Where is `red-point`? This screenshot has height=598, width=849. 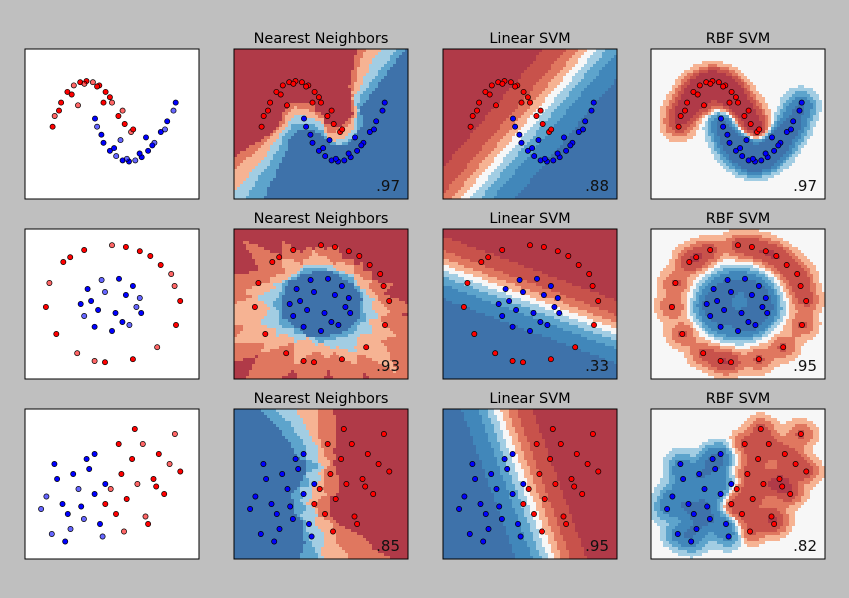
red-point is located at coordinates (103, 102).